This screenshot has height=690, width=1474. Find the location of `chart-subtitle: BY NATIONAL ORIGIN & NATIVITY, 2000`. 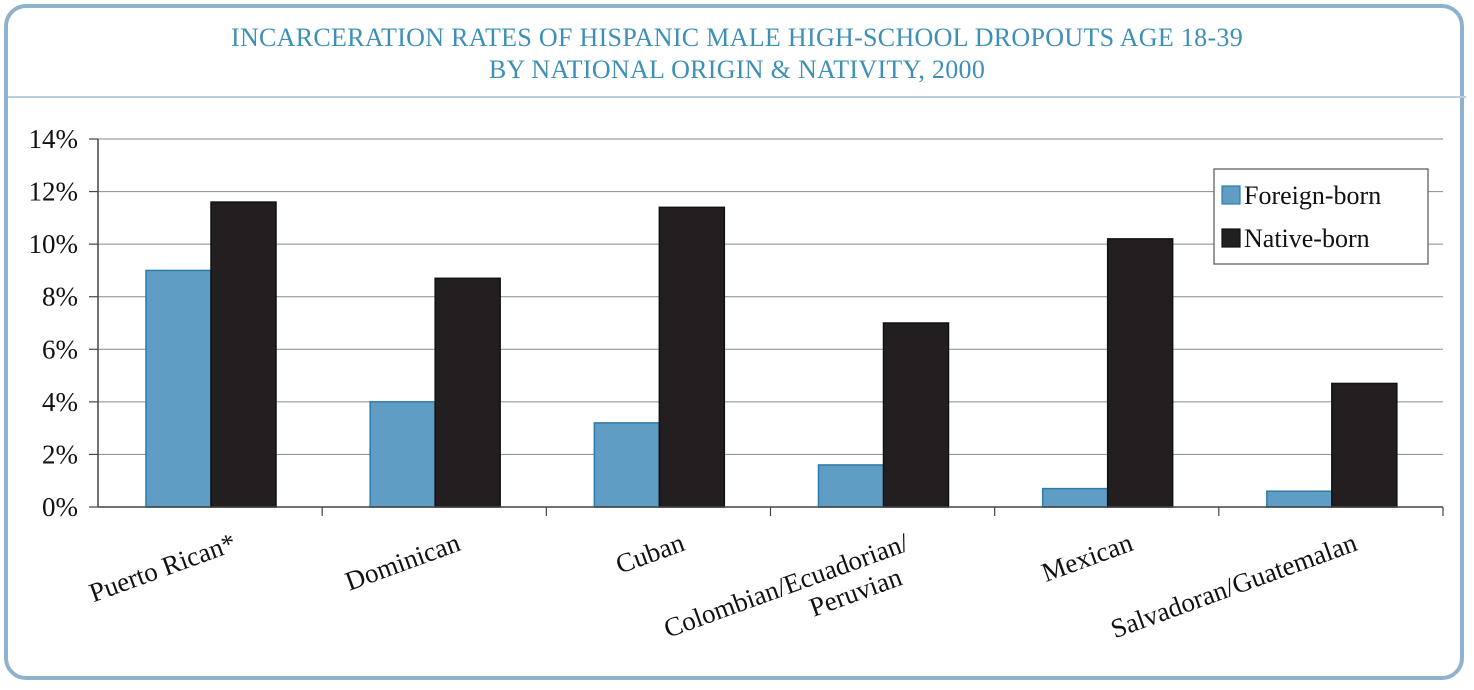

chart-subtitle: BY NATIONAL ORIGIN & NATIVITY, 2000 is located at coordinates (737, 69).